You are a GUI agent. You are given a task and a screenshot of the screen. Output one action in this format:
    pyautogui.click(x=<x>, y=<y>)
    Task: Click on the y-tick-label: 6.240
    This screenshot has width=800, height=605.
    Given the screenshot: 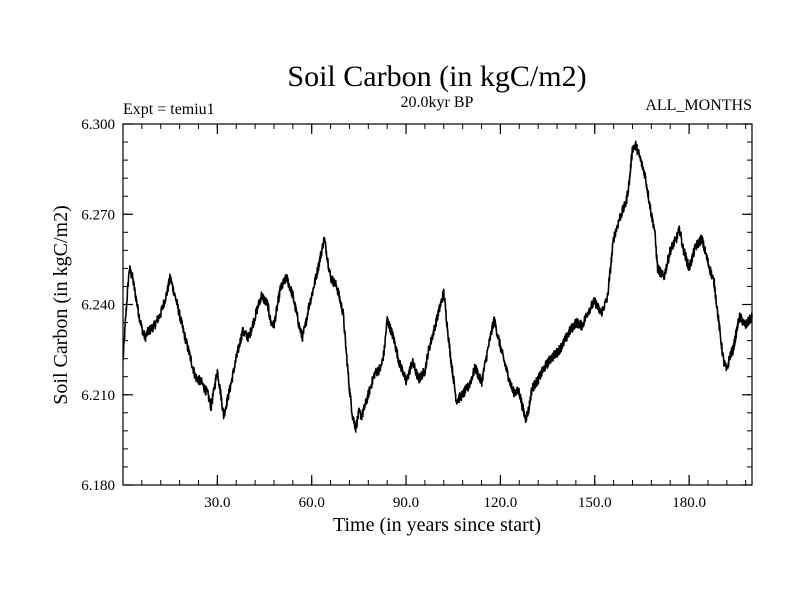 What is the action you would take?
    pyautogui.click(x=98, y=306)
    